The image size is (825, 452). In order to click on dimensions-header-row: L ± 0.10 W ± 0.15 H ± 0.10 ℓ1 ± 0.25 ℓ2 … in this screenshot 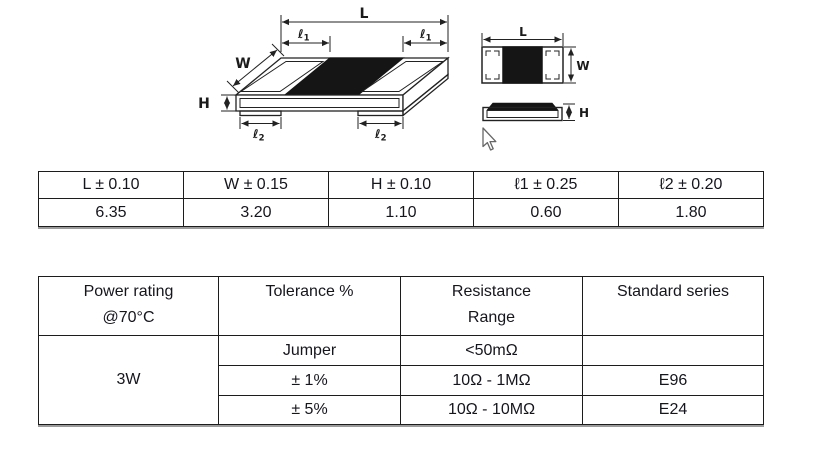, I will do `click(401, 185)`.